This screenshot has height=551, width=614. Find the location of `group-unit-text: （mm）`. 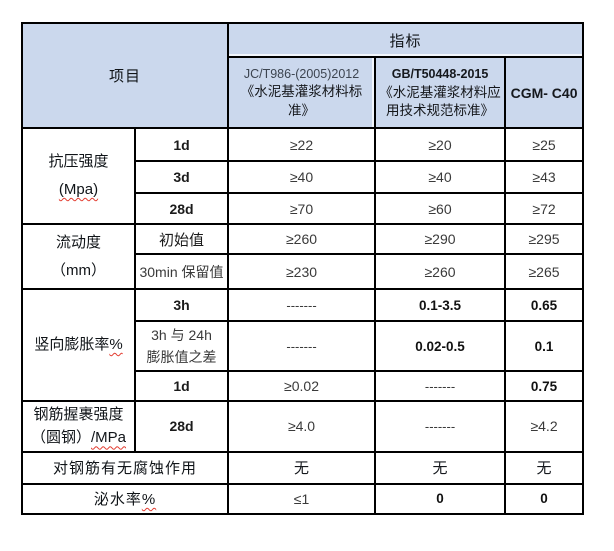

group-unit-text: （mm） is located at coordinates (78, 270).